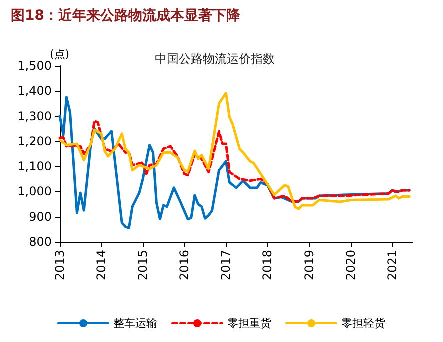 Image resolution: width=443 pixels, height=342 pixels. Describe the element at coordinates (309, 265) in the screenshot. I see `x-tick-label: 2019` at that location.